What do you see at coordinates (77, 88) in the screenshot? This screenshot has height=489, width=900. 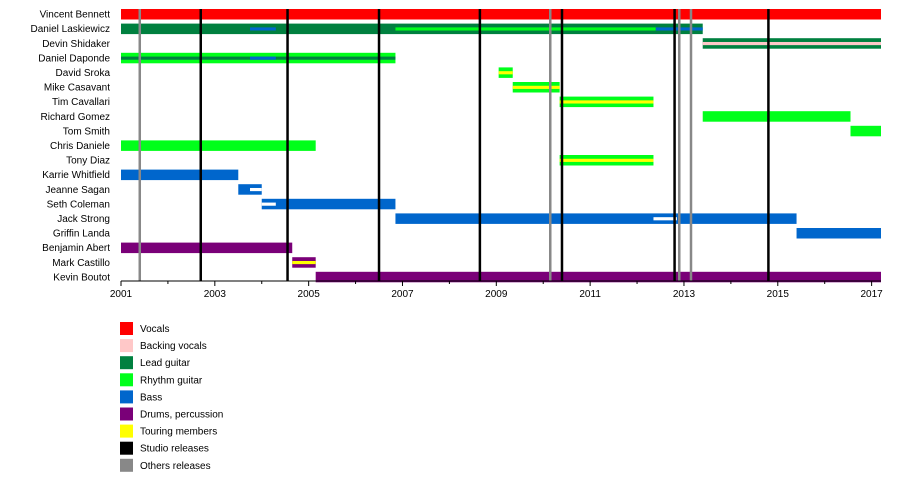 I see `member-label-mike-casavant: Mike Casavant` at bounding box center [77, 88].